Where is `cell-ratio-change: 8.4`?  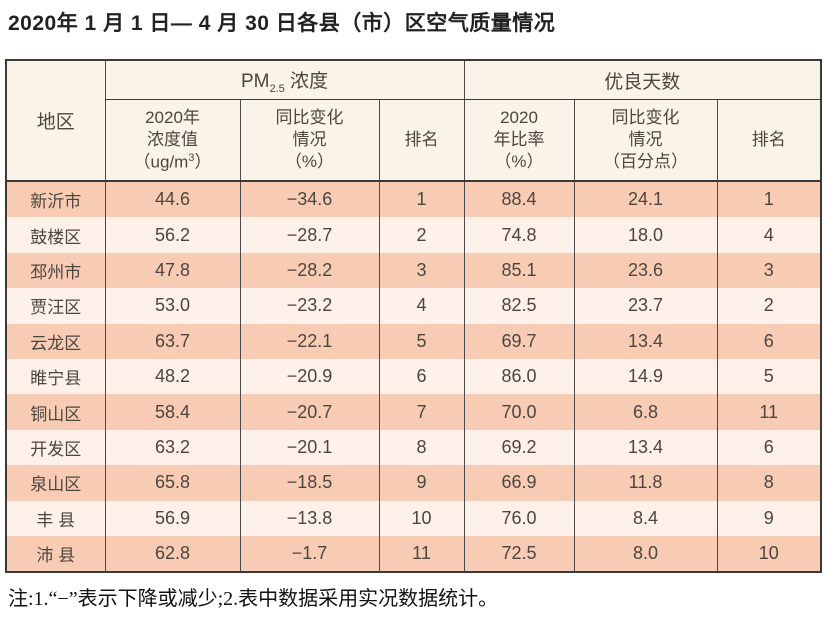 cell-ratio-change: 8.4 is located at coordinates (645, 518).